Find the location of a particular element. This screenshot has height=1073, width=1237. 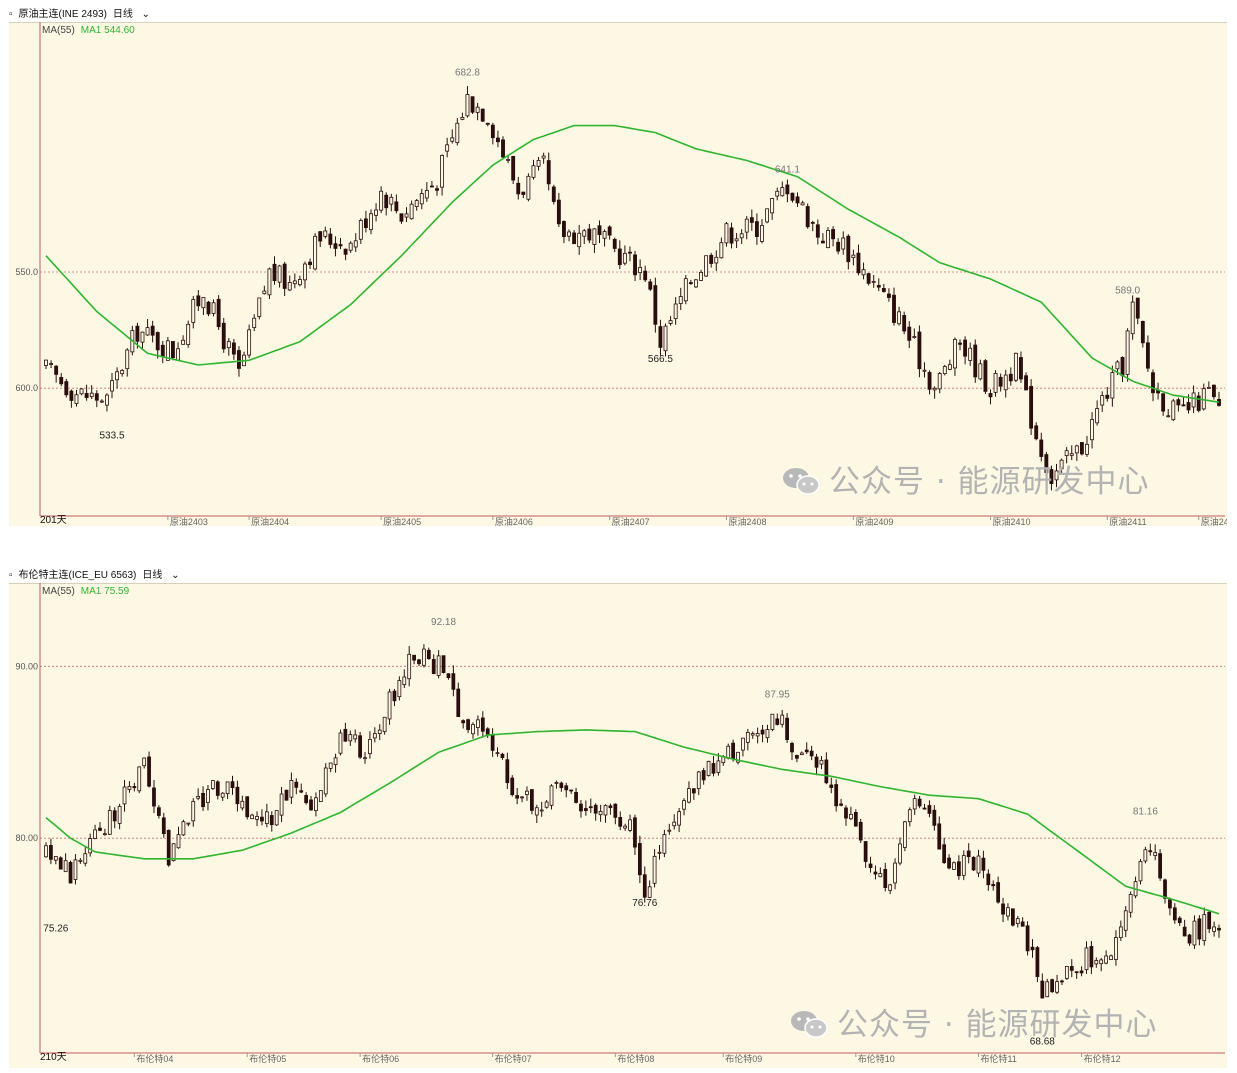

x-tick-label: 布伦特10 is located at coordinates (876, 1058).